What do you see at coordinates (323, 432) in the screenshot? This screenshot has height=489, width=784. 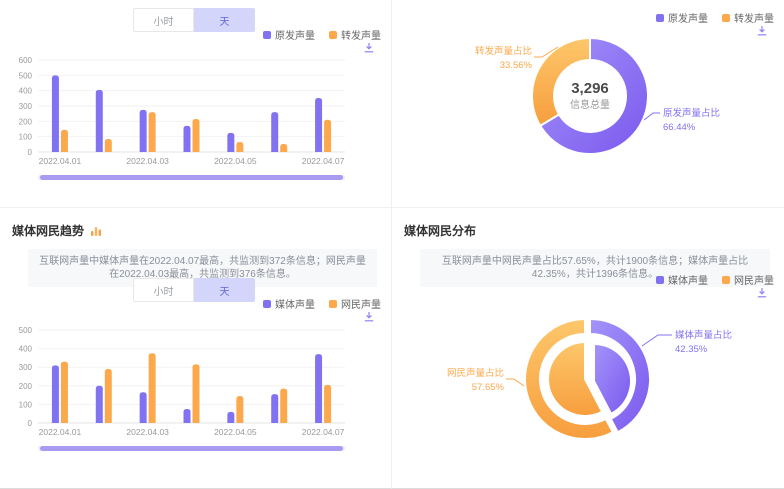 I see `x-axis-tick: 2022.04.07` at bounding box center [323, 432].